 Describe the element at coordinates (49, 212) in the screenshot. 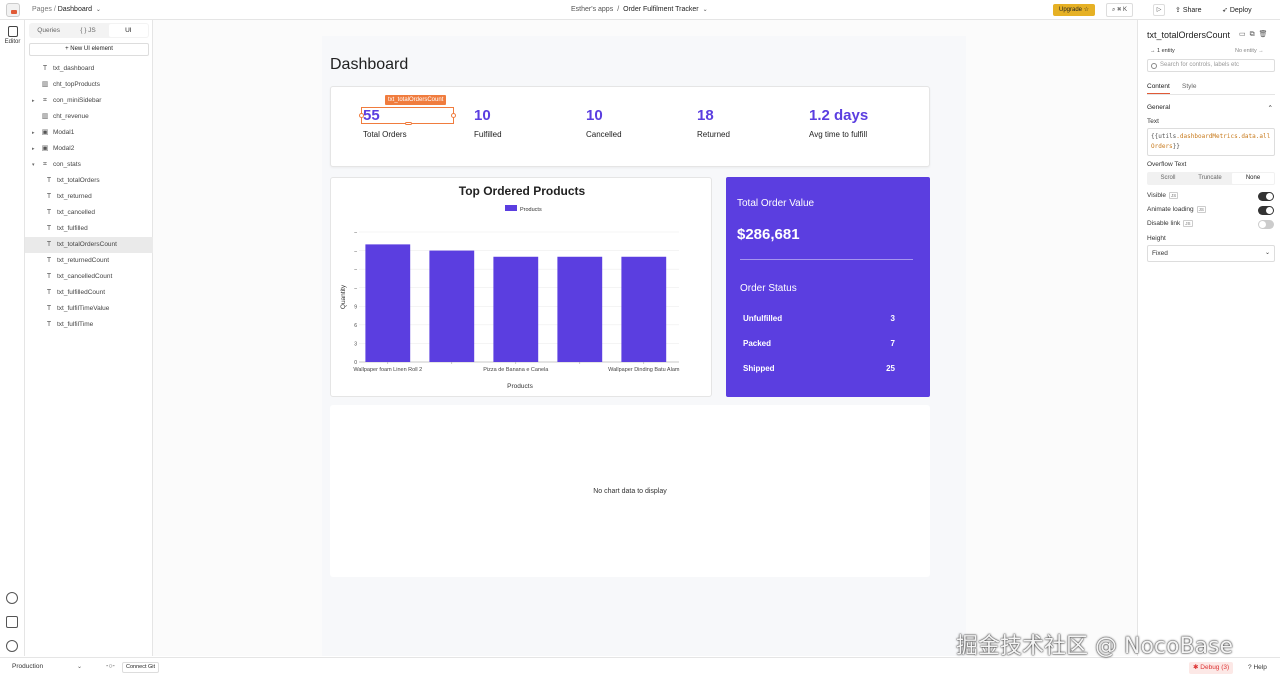

I see `text-widget-icon: T` at that location.